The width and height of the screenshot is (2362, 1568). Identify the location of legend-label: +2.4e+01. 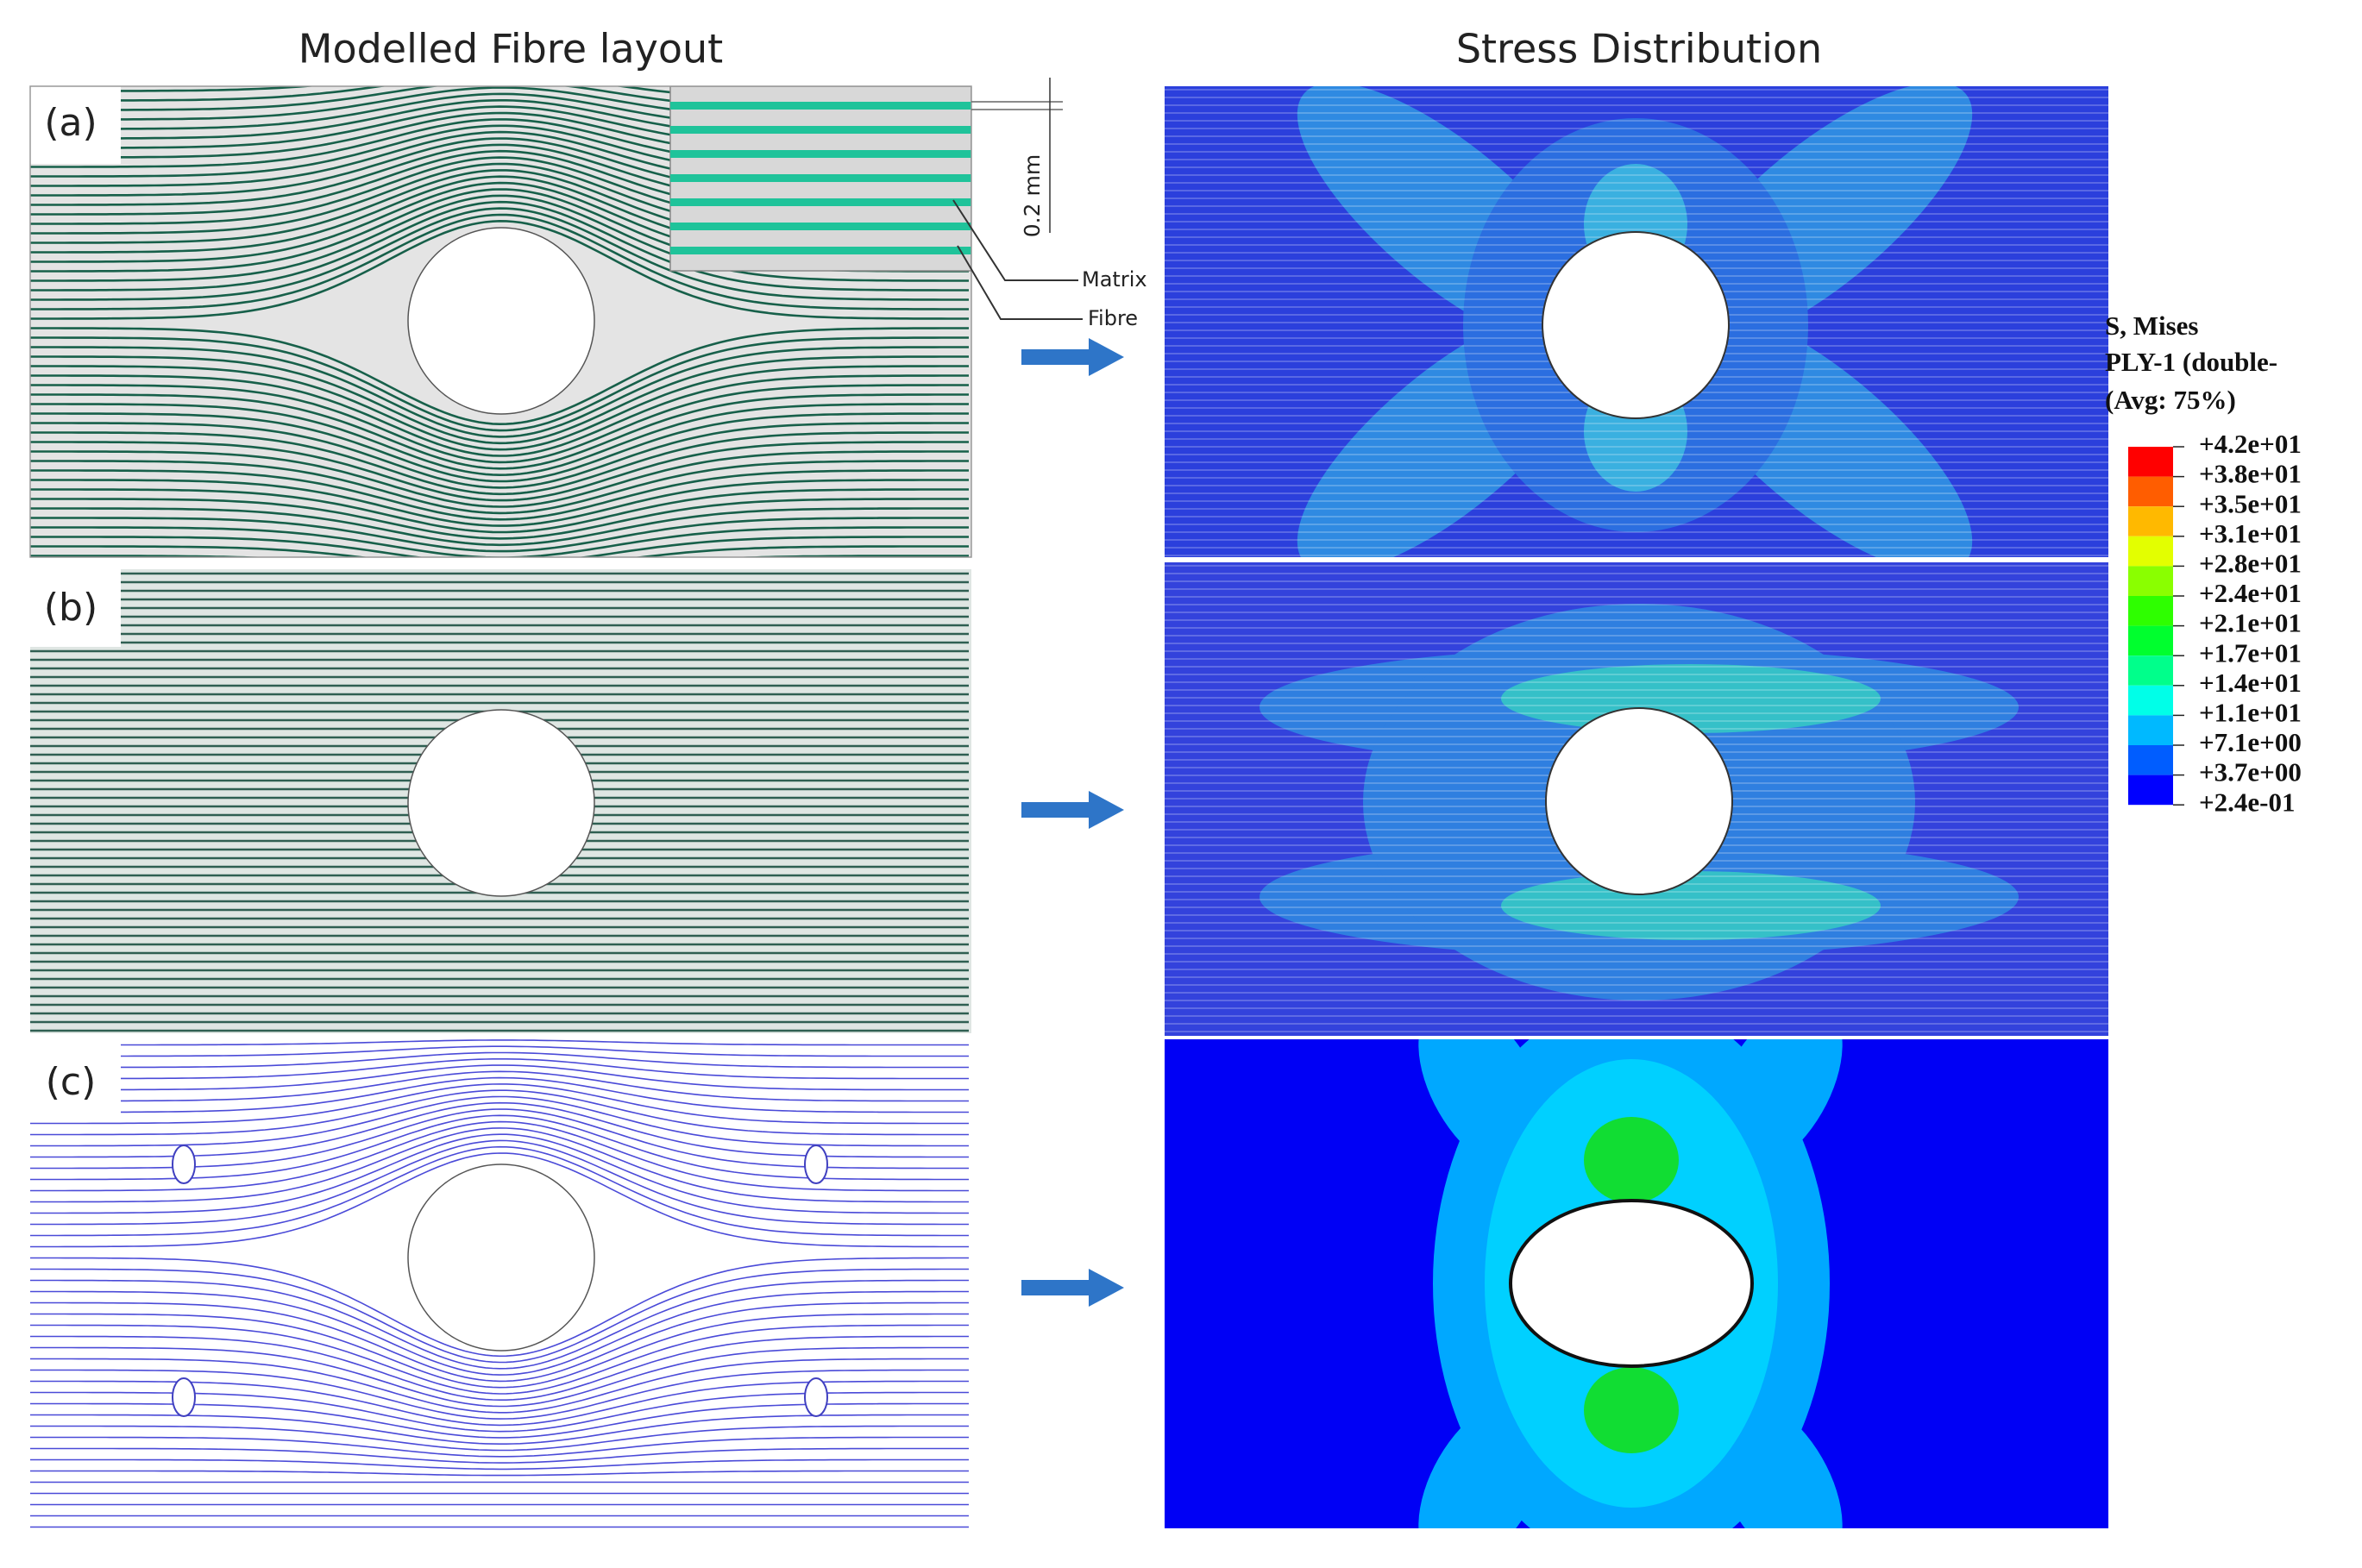
(2250, 593).